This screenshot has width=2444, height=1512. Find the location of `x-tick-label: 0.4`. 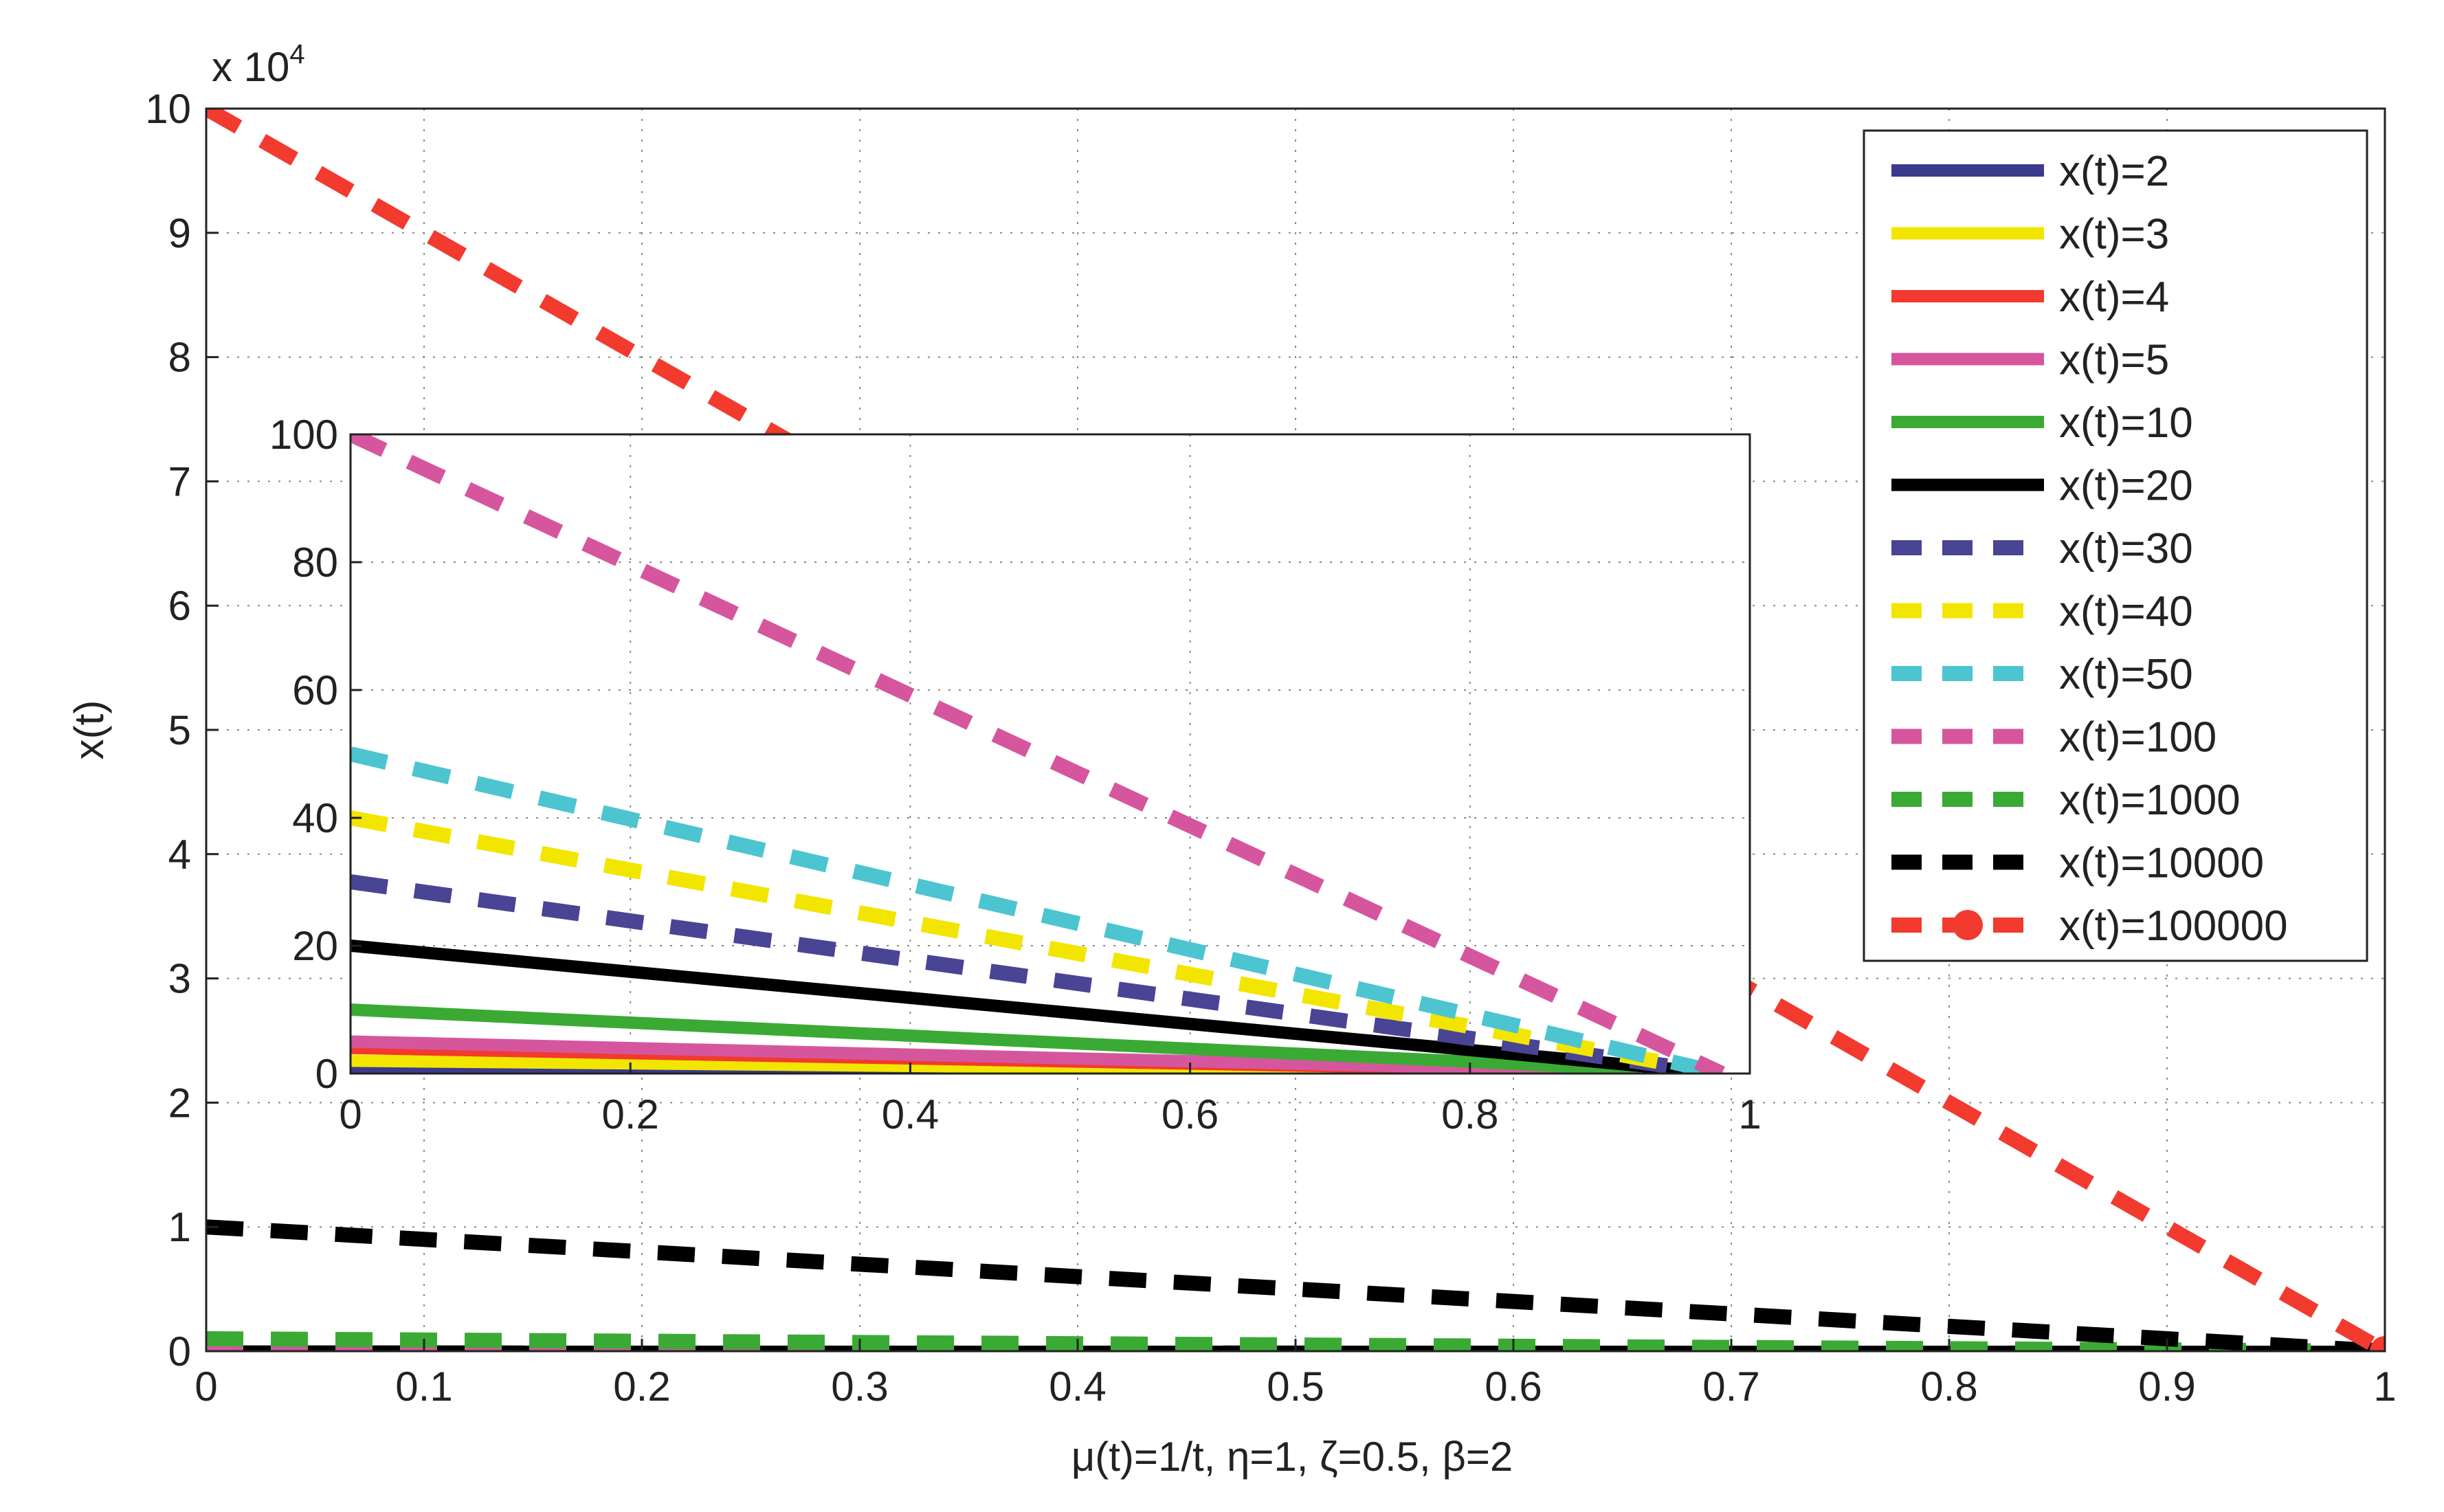

x-tick-label: 0.4 is located at coordinates (1077, 1387).